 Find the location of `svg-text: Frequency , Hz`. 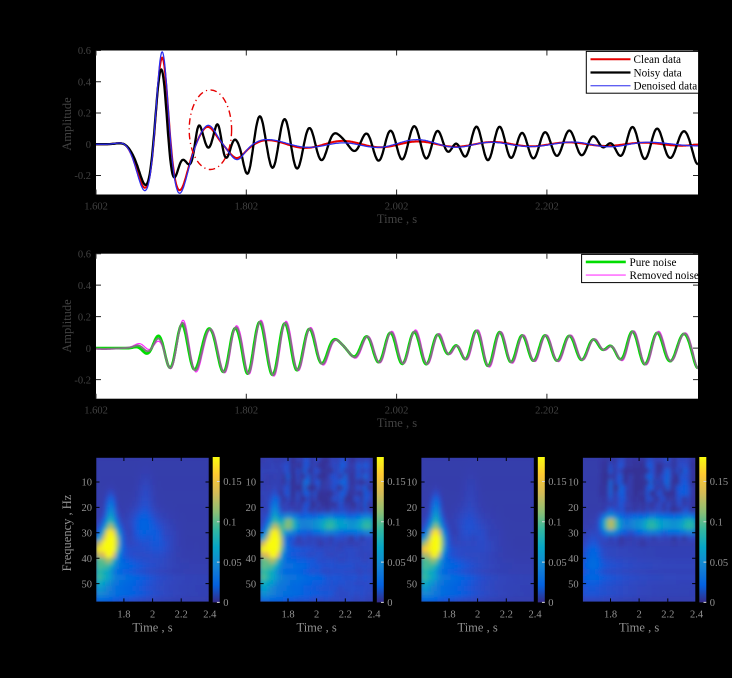

svg-text: Frequency , Hz is located at coordinates (67, 532).